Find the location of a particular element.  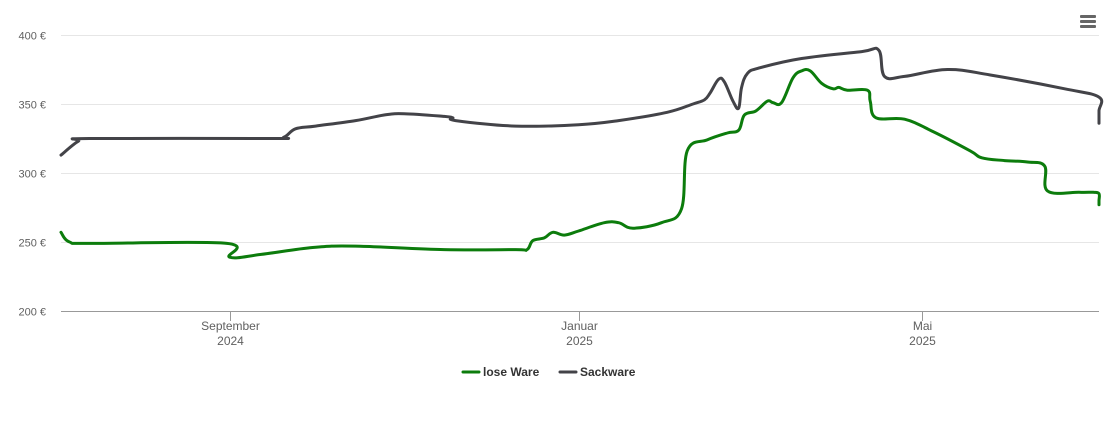

y-tick-label: 250 € is located at coordinates (32, 244).